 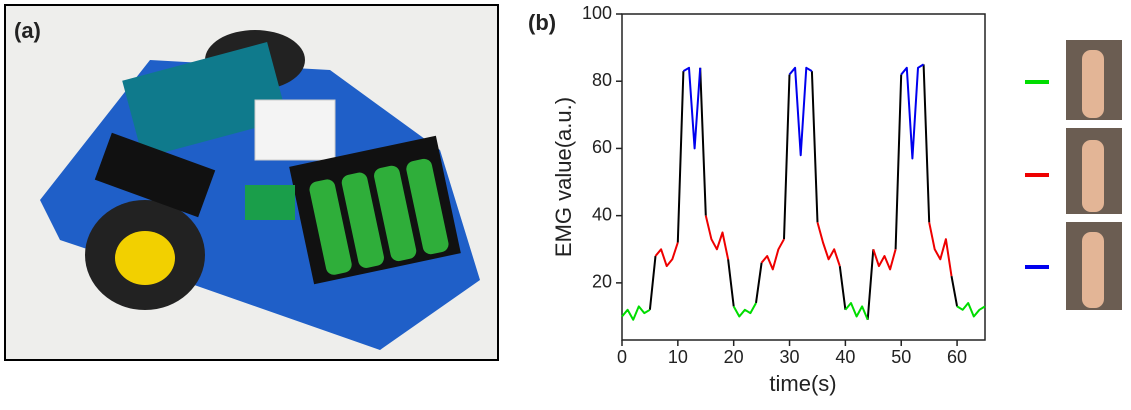 What do you see at coordinates (957, 357) in the screenshot?
I see `x-tick-label: 60` at bounding box center [957, 357].